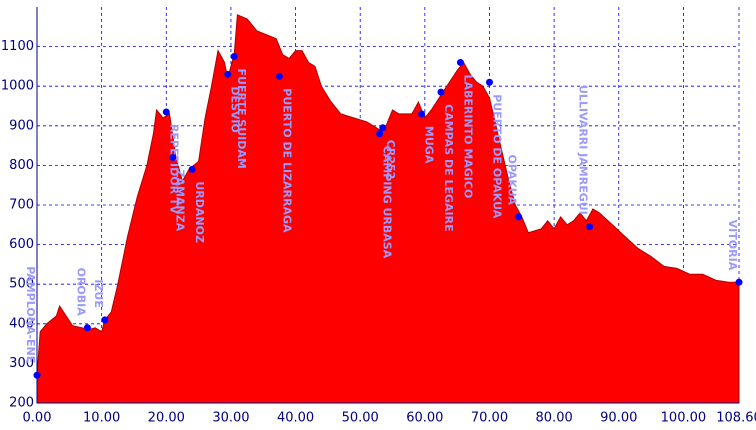 This screenshot has height=430, width=756. Describe the element at coordinates (101, 418) in the screenshot. I see `x-tick-label: 10.00` at that location.